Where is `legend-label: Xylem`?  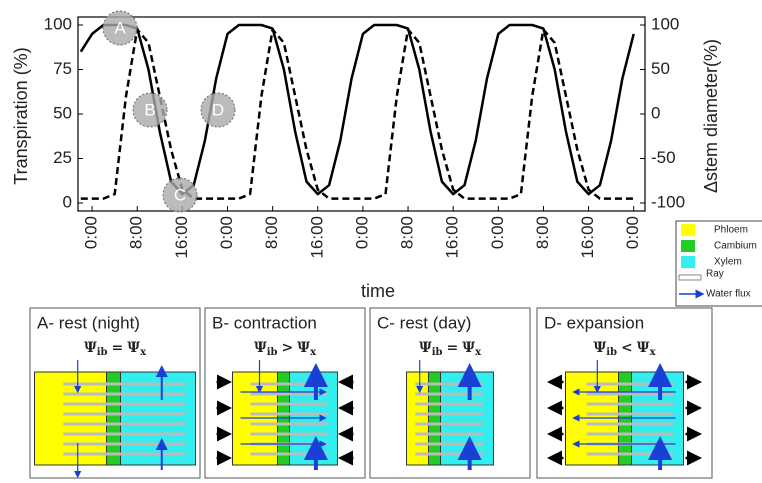 legend-label: Xylem is located at coordinates (728, 262).